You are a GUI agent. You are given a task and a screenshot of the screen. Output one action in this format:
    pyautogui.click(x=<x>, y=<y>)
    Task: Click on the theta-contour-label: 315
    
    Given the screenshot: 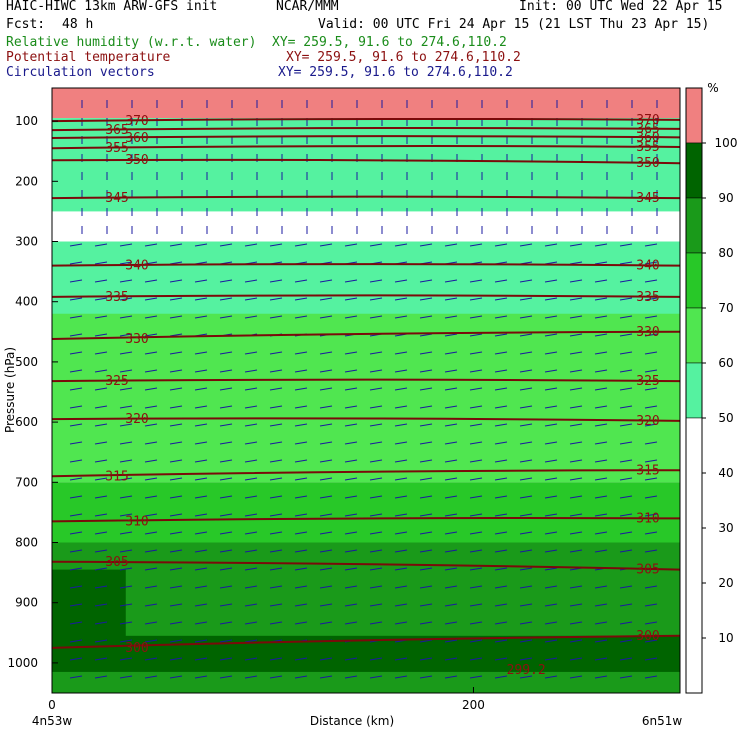 What is the action you would take?
    pyautogui.click(x=647, y=470)
    